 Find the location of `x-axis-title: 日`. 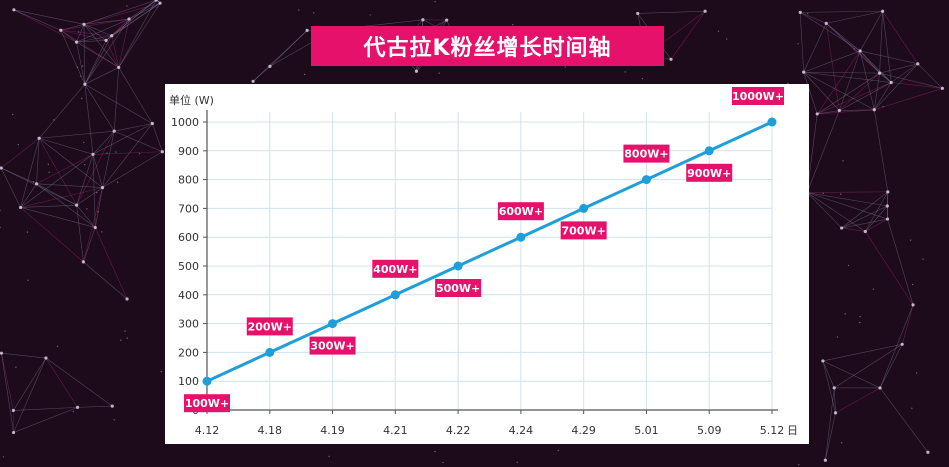

x-axis-title: 日 is located at coordinates (792, 430).